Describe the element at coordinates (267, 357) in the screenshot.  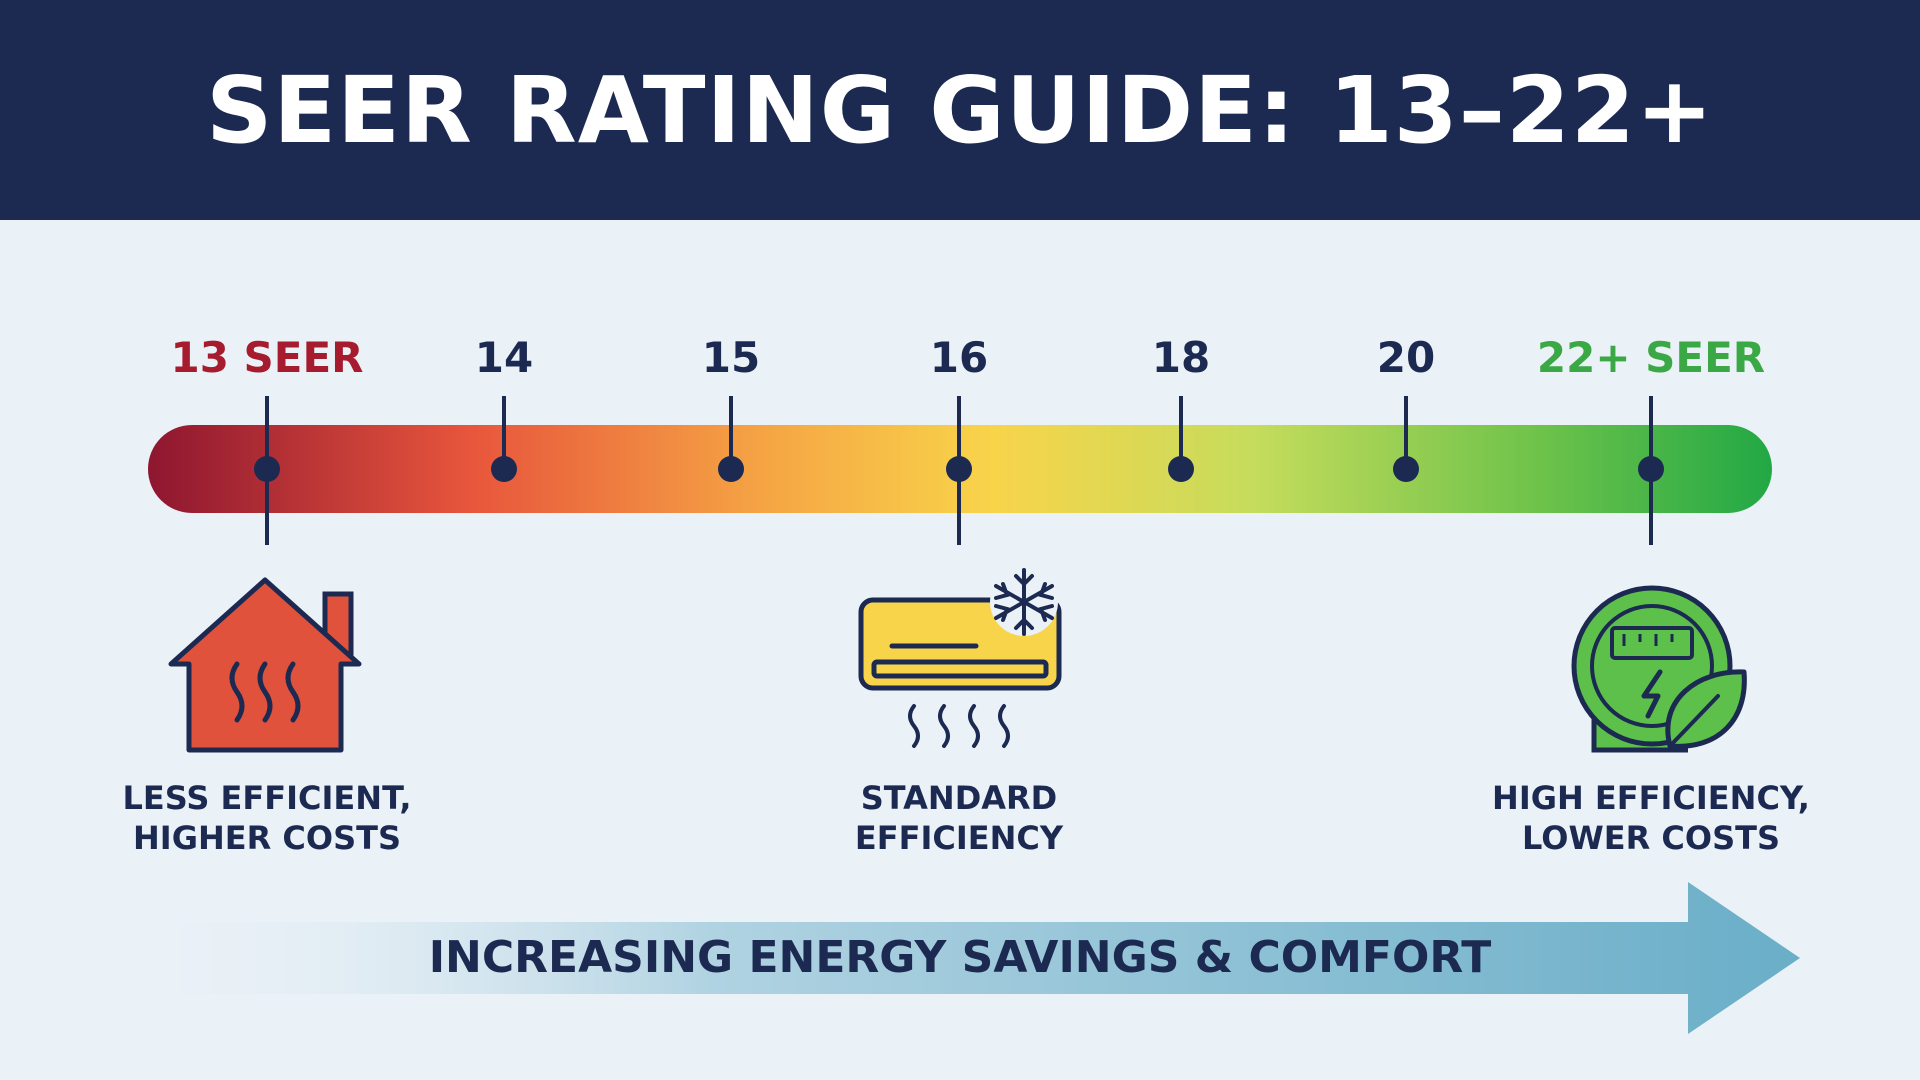
I see `tick-label-13: 13 SEER` at that location.